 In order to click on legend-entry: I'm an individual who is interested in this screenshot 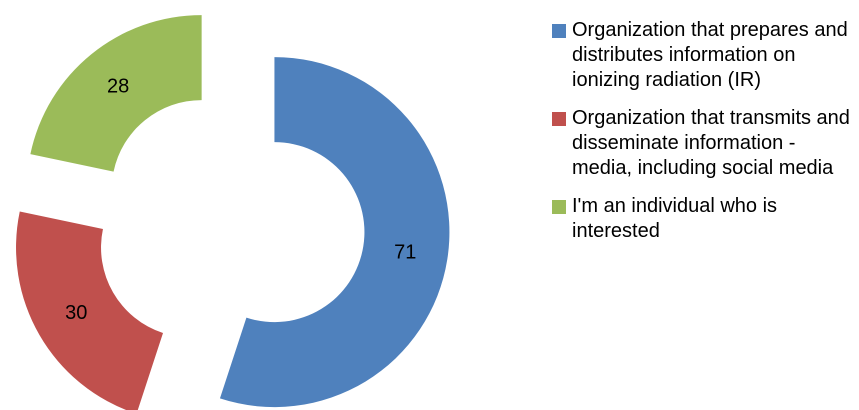, I will do `click(700, 219)`.